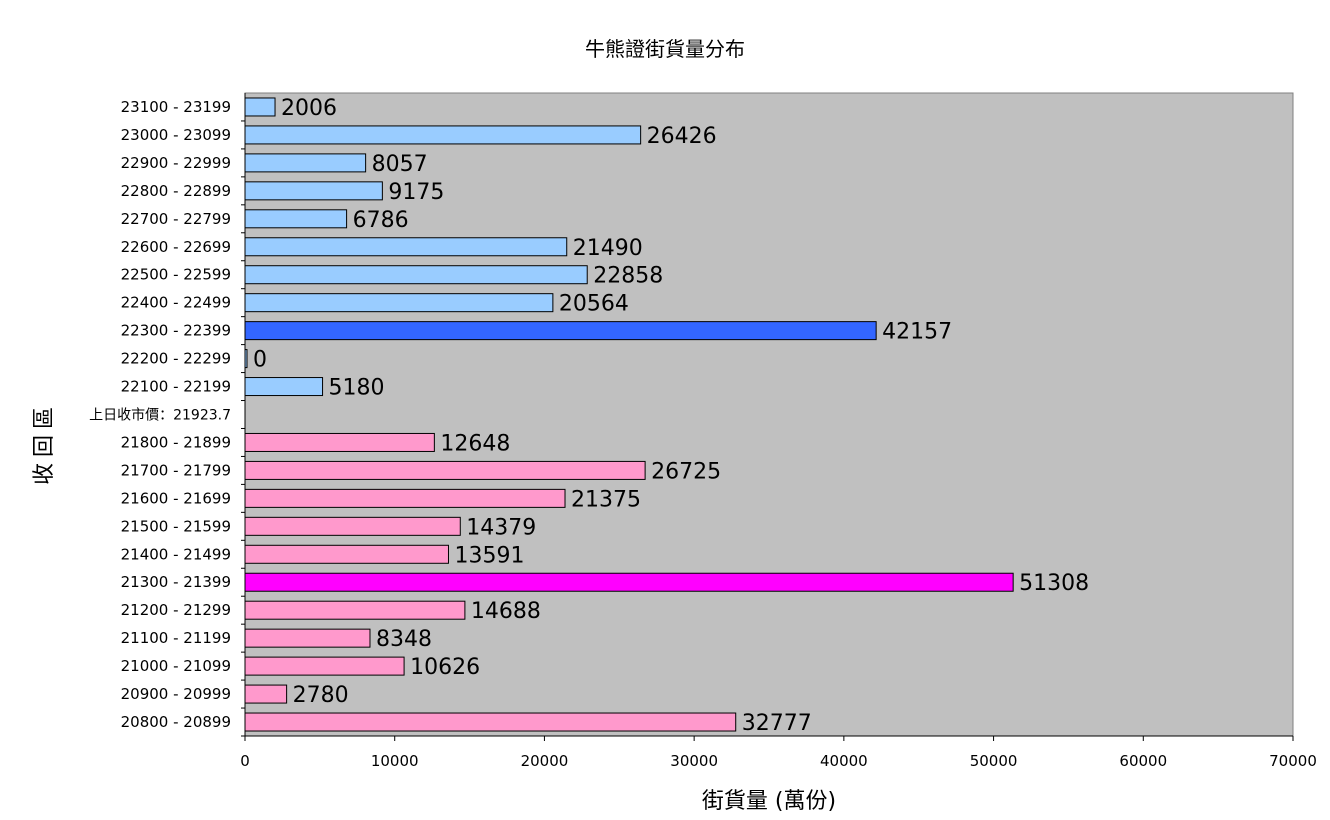  What do you see at coordinates (176, 135) in the screenshot?
I see `category-label: 23000 - 23099` at bounding box center [176, 135].